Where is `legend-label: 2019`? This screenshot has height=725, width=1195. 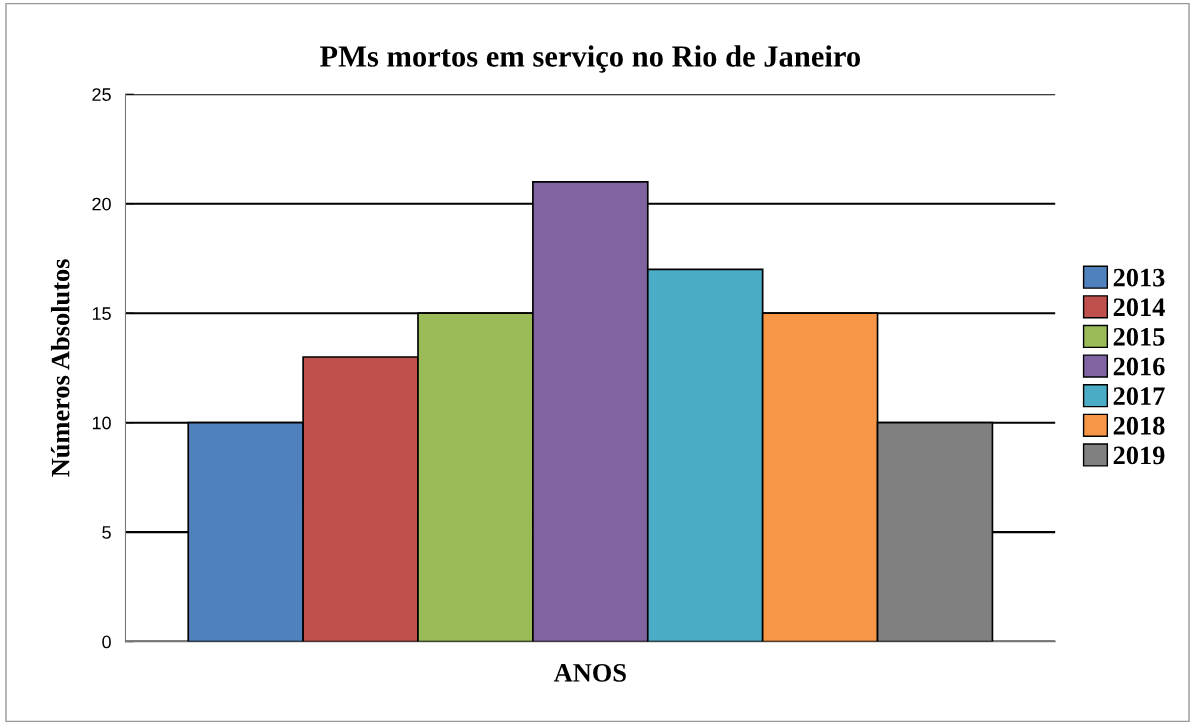 legend-label: 2019 is located at coordinates (1139, 455).